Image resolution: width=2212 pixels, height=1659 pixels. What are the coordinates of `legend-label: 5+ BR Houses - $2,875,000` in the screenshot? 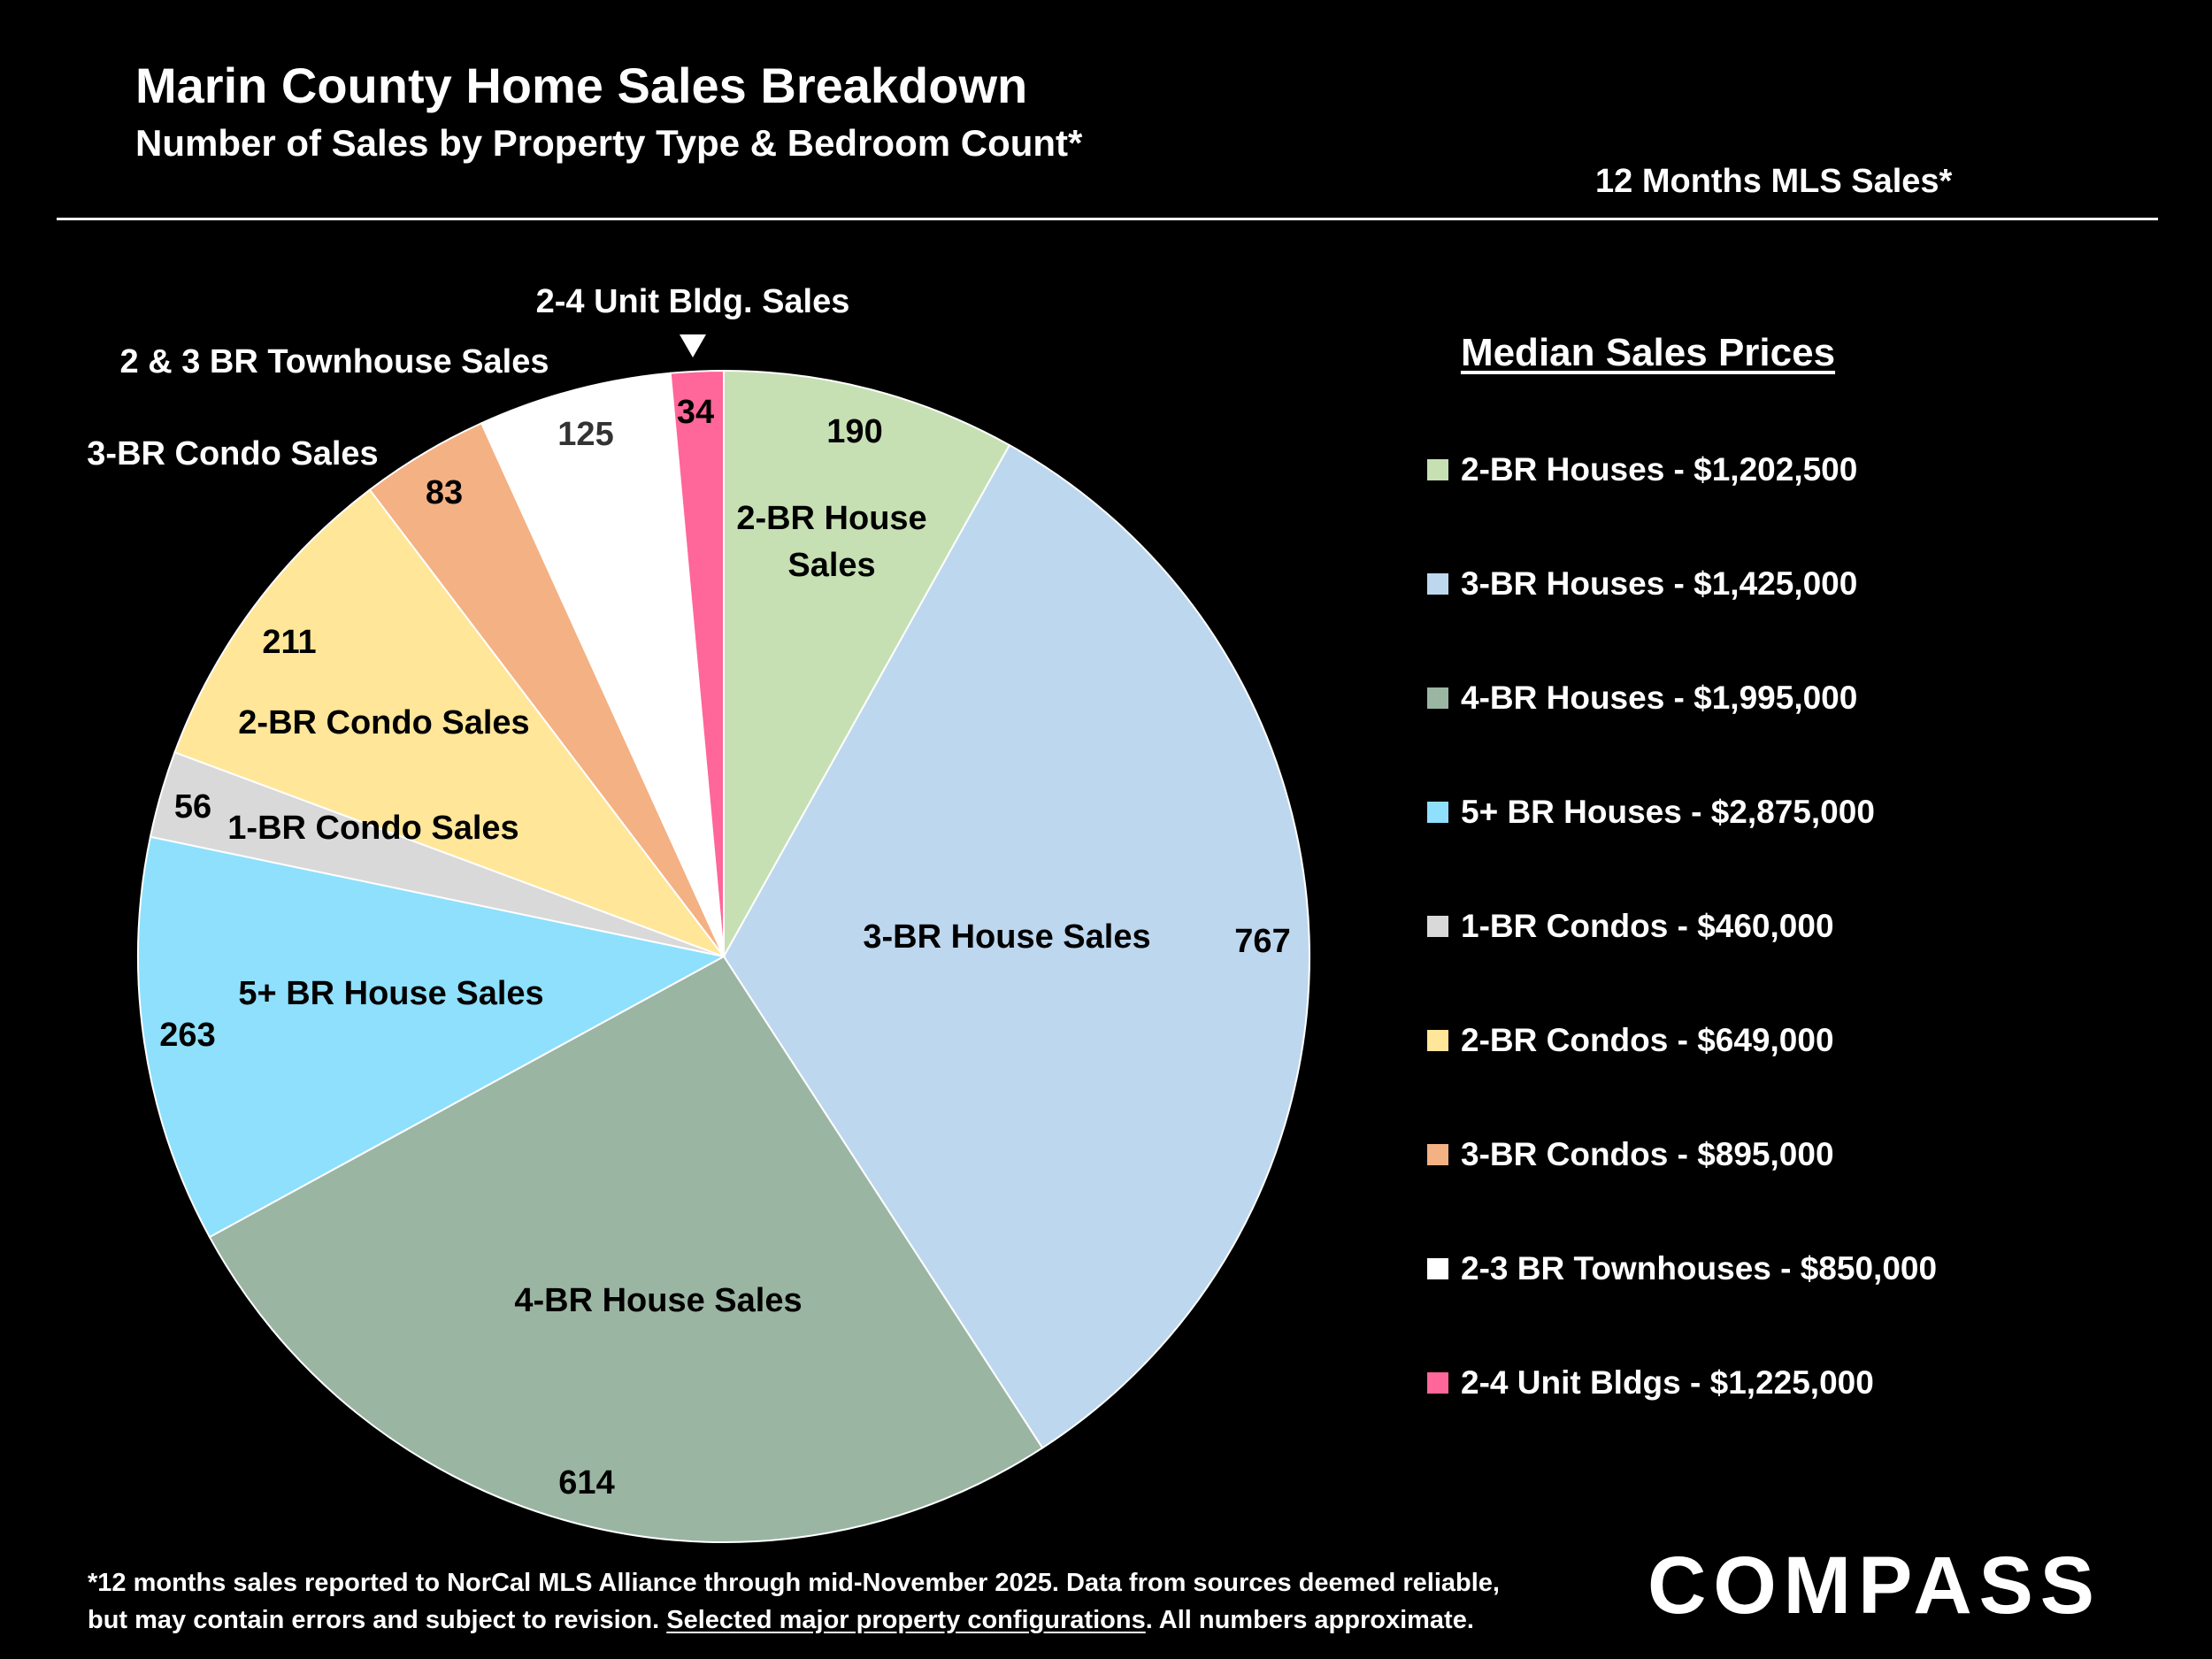 It's located at (1668, 812).